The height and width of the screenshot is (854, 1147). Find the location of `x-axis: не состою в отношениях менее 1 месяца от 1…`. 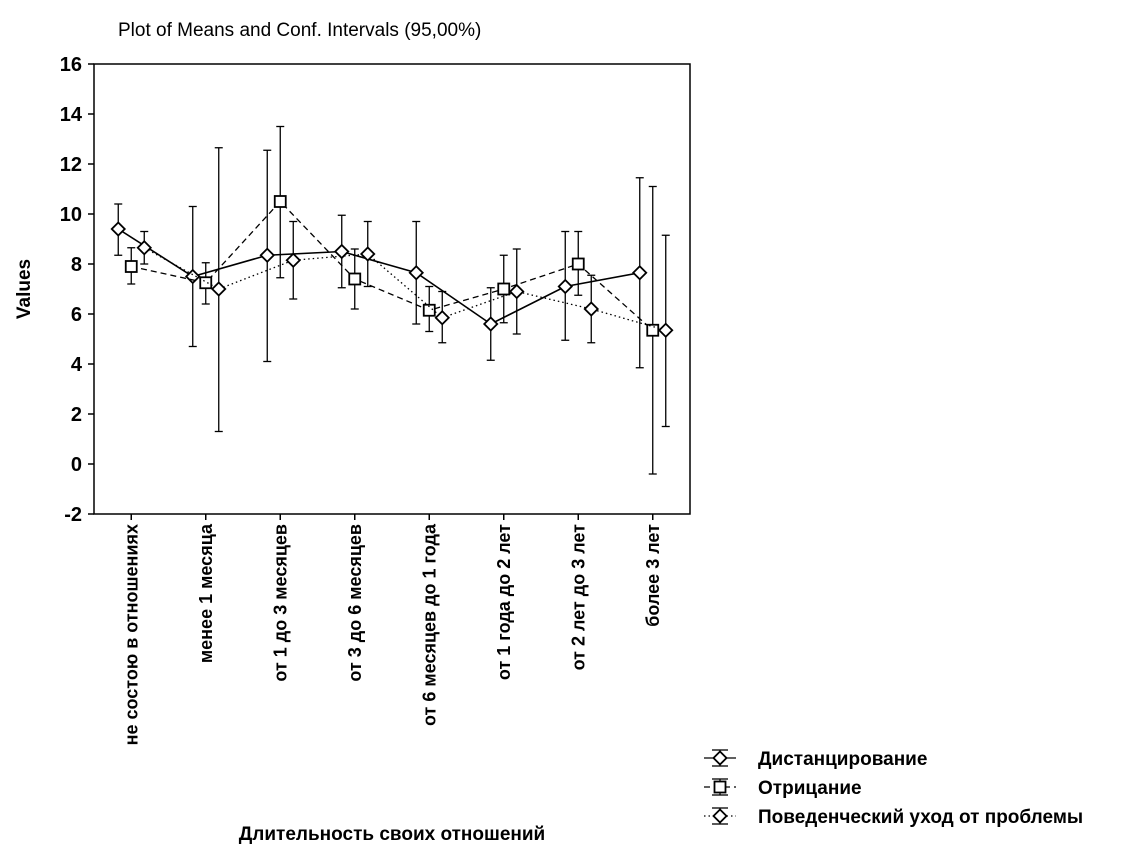

x-axis: не состою в отношениях менее 1 месяца от 1… is located at coordinates (392, 629).